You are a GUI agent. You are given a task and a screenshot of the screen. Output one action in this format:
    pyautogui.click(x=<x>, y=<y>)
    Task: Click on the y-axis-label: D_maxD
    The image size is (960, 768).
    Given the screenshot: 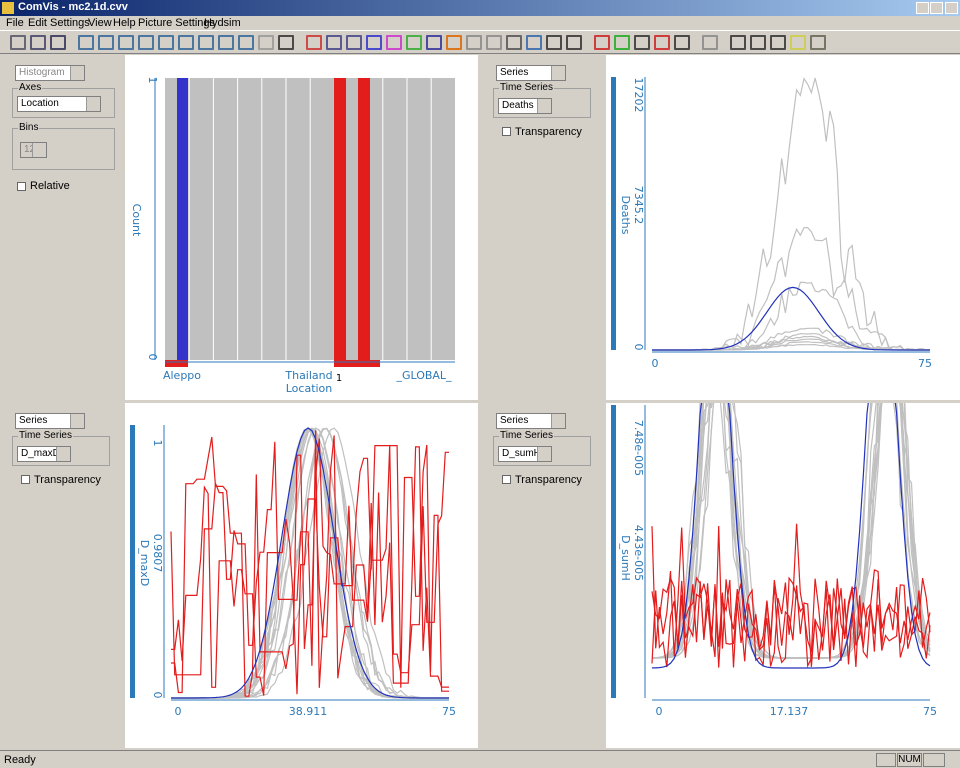 What is the action you would take?
    pyautogui.click(x=144, y=563)
    